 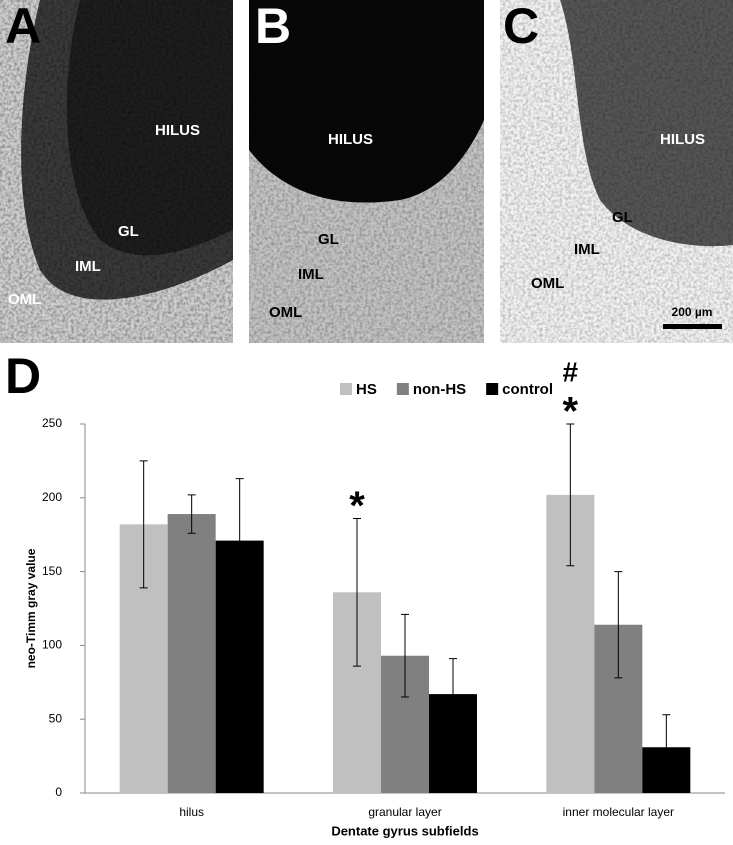 What do you see at coordinates (439, 389) in the screenshot?
I see `legend-label: non-HS` at bounding box center [439, 389].